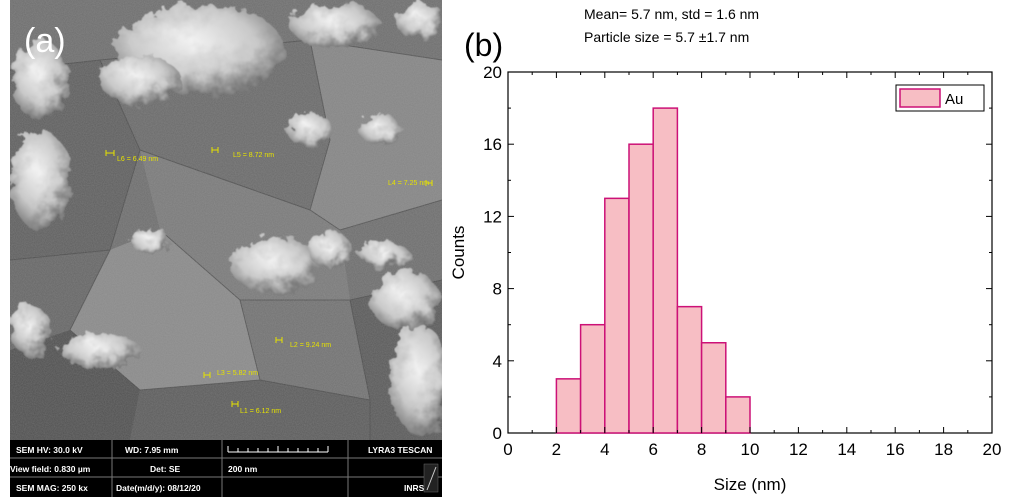 This screenshot has width=1016, height=502. I want to click on x-tick-label: 0, so click(507, 449).